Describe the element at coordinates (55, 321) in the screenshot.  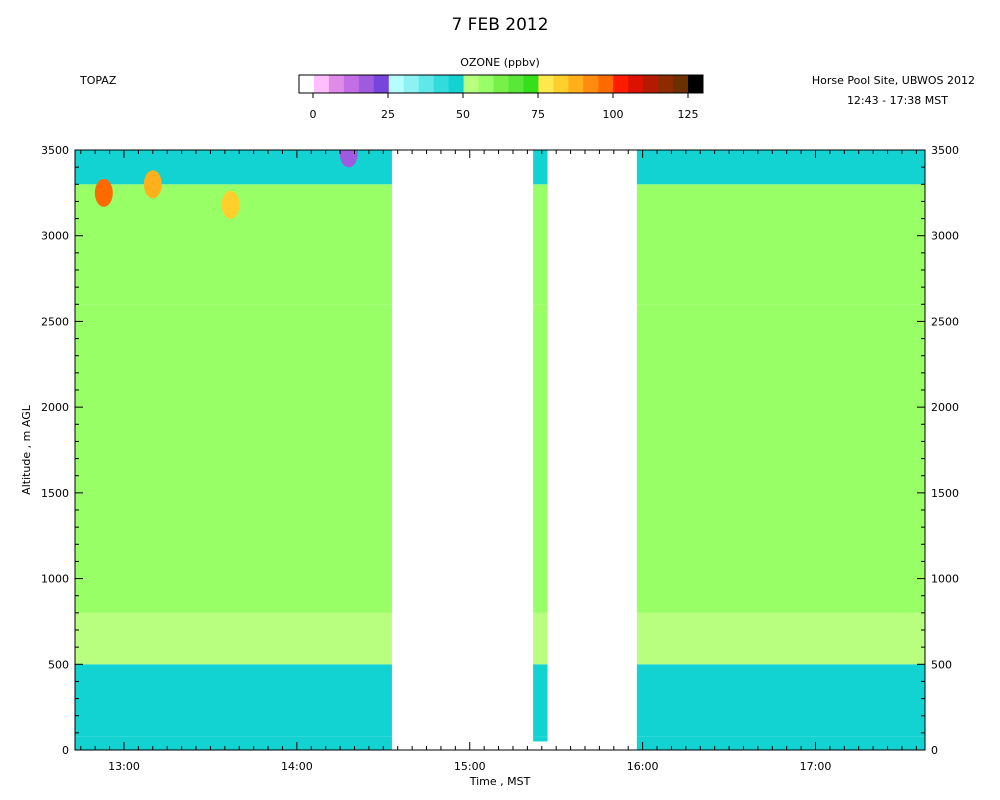
I see `y-tick-label-left: 2500` at that location.